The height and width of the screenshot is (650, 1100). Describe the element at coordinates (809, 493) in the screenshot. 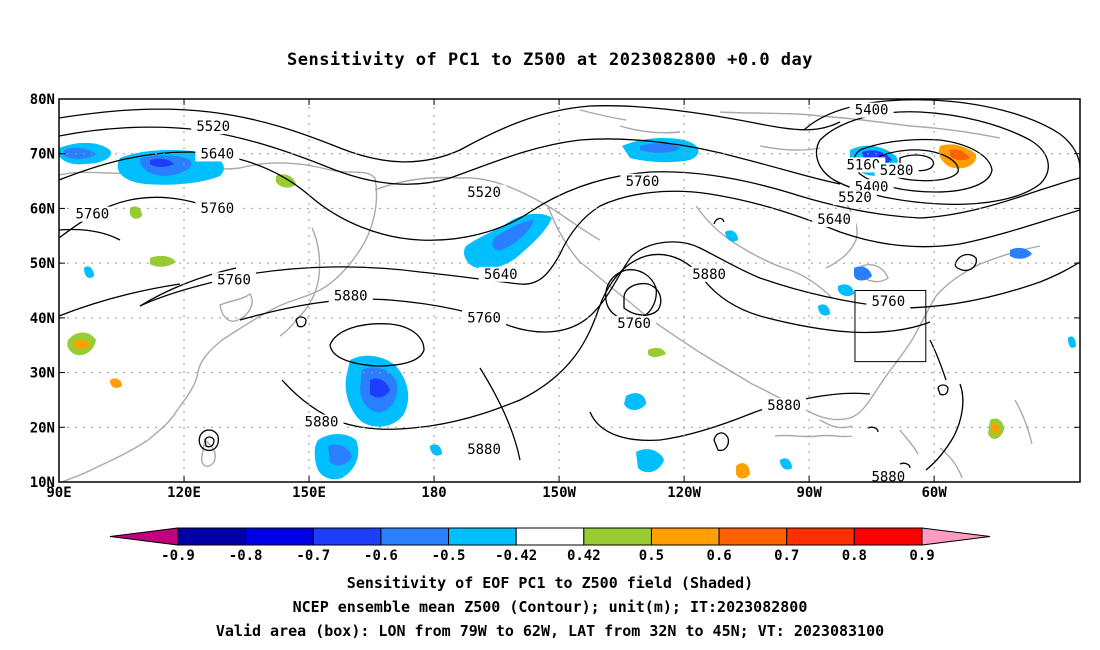

I see `lon-tick-label: 90W` at that location.